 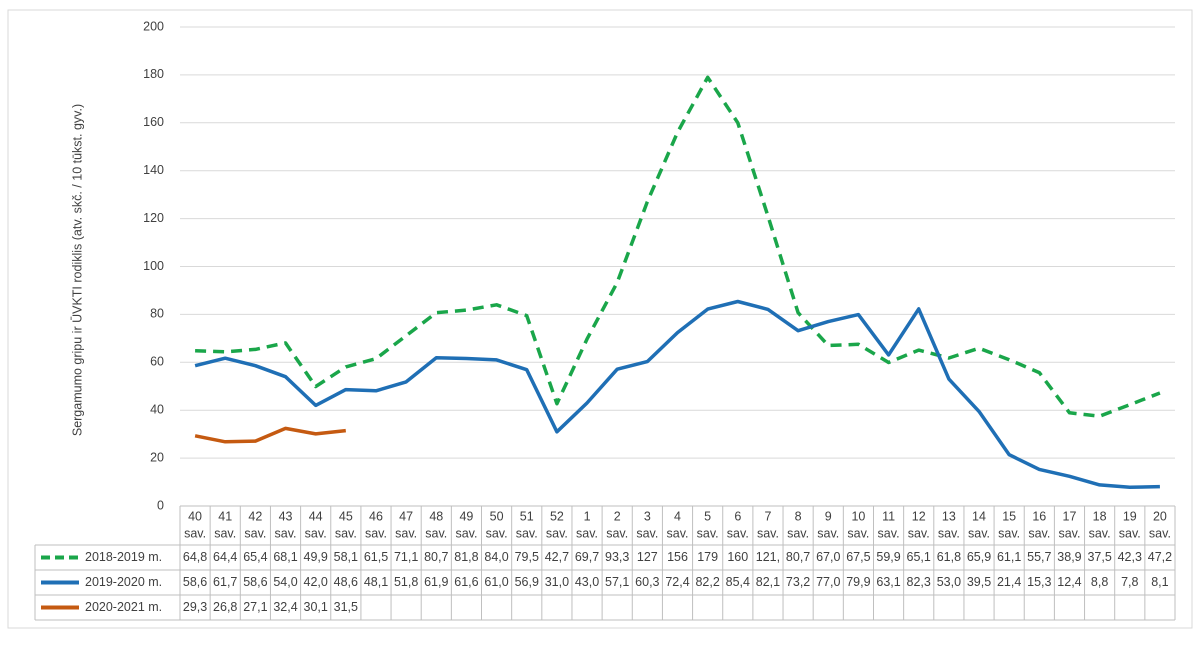 What do you see at coordinates (195, 516) in the screenshot?
I see `x-tick-label: 40` at bounding box center [195, 516].